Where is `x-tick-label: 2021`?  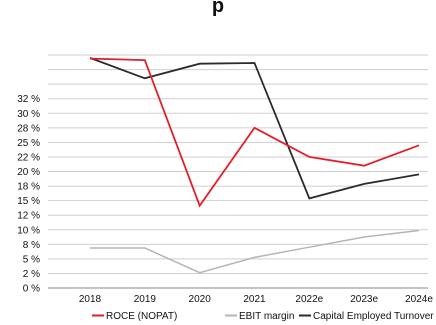 x-tick-label: 2021 is located at coordinates (254, 299).